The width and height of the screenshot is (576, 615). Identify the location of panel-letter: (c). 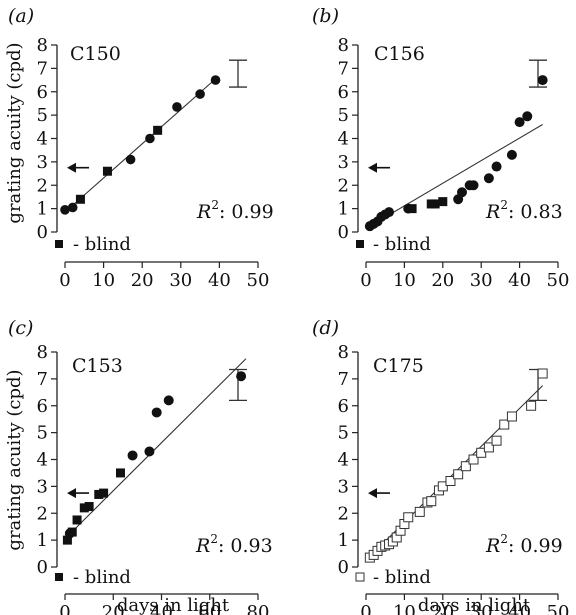
(20, 328).